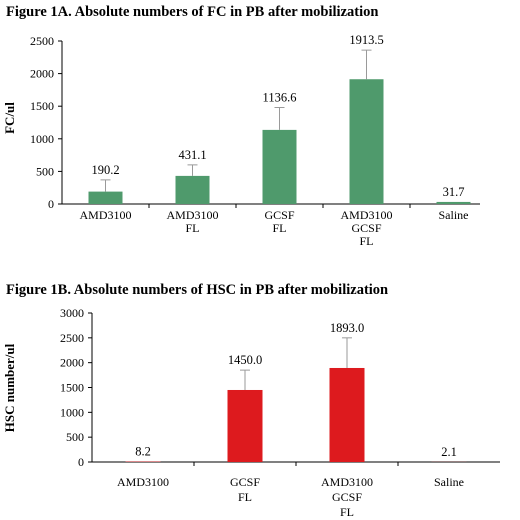  What do you see at coordinates (72, 412) in the screenshot?
I see `chart-1b-y-tick-label: 1000` at bounding box center [72, 412].